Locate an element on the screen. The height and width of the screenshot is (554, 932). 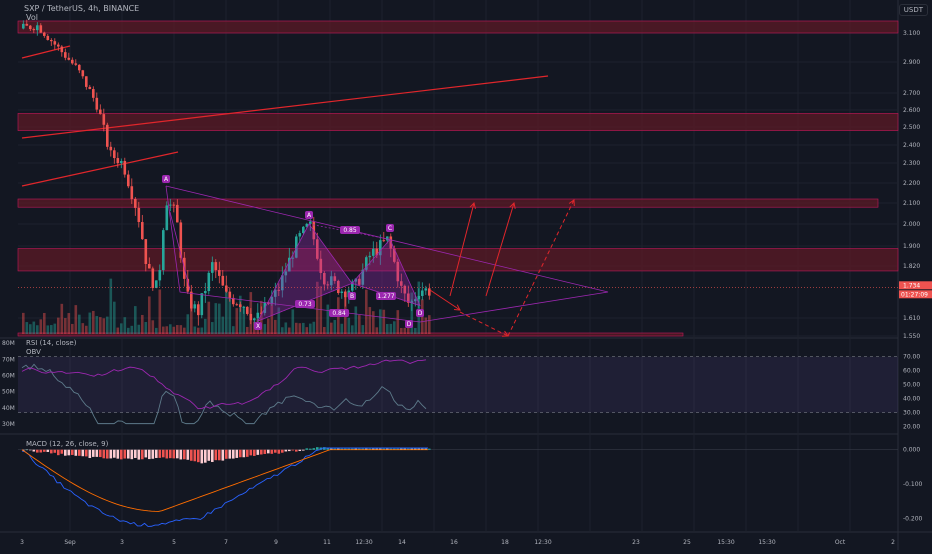
projection-arrow-dashed-head is located at coordinates (571, 203).